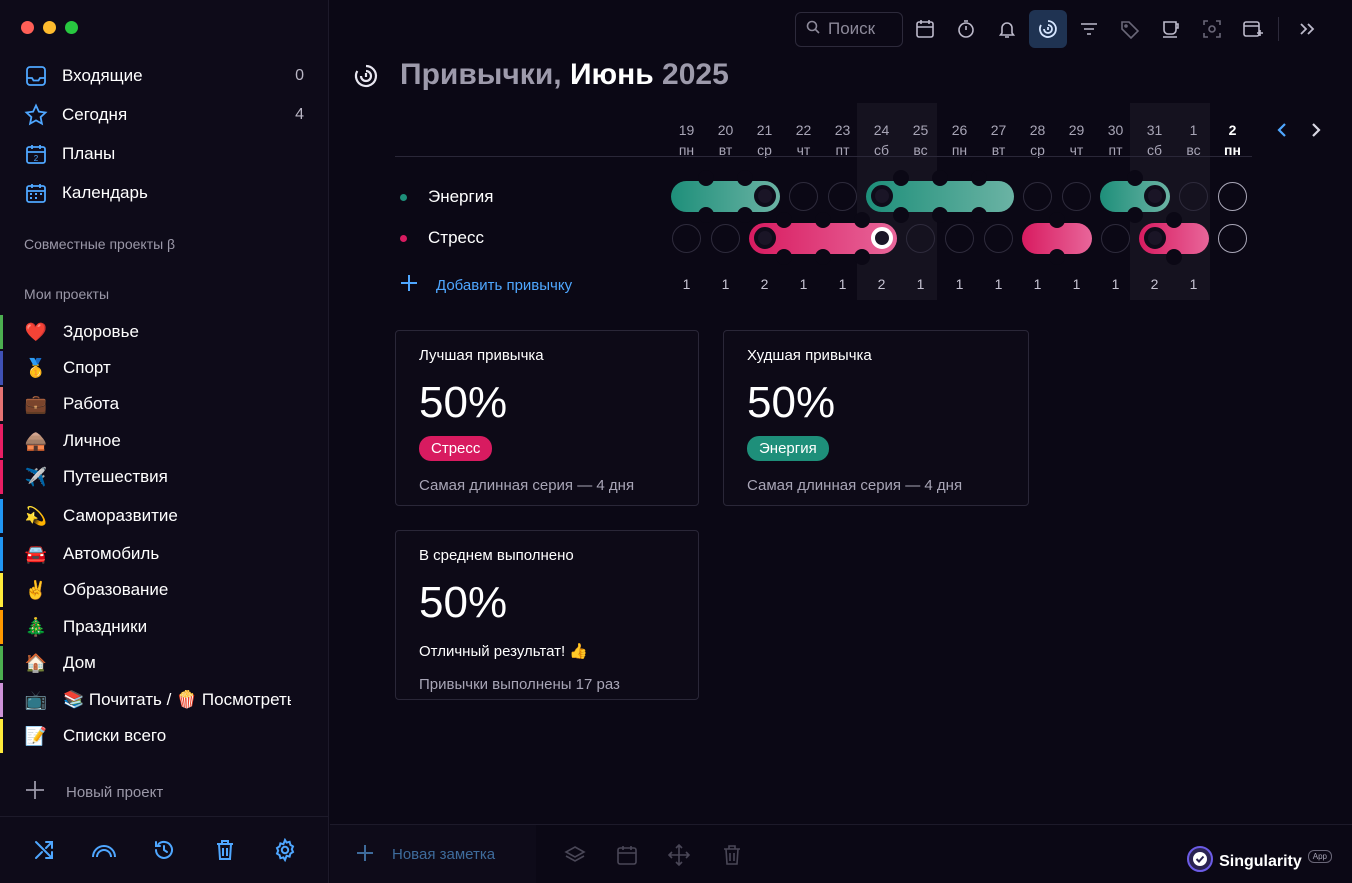  I want to click on project-item: ✈️ Путешествия, so click(164, 477).